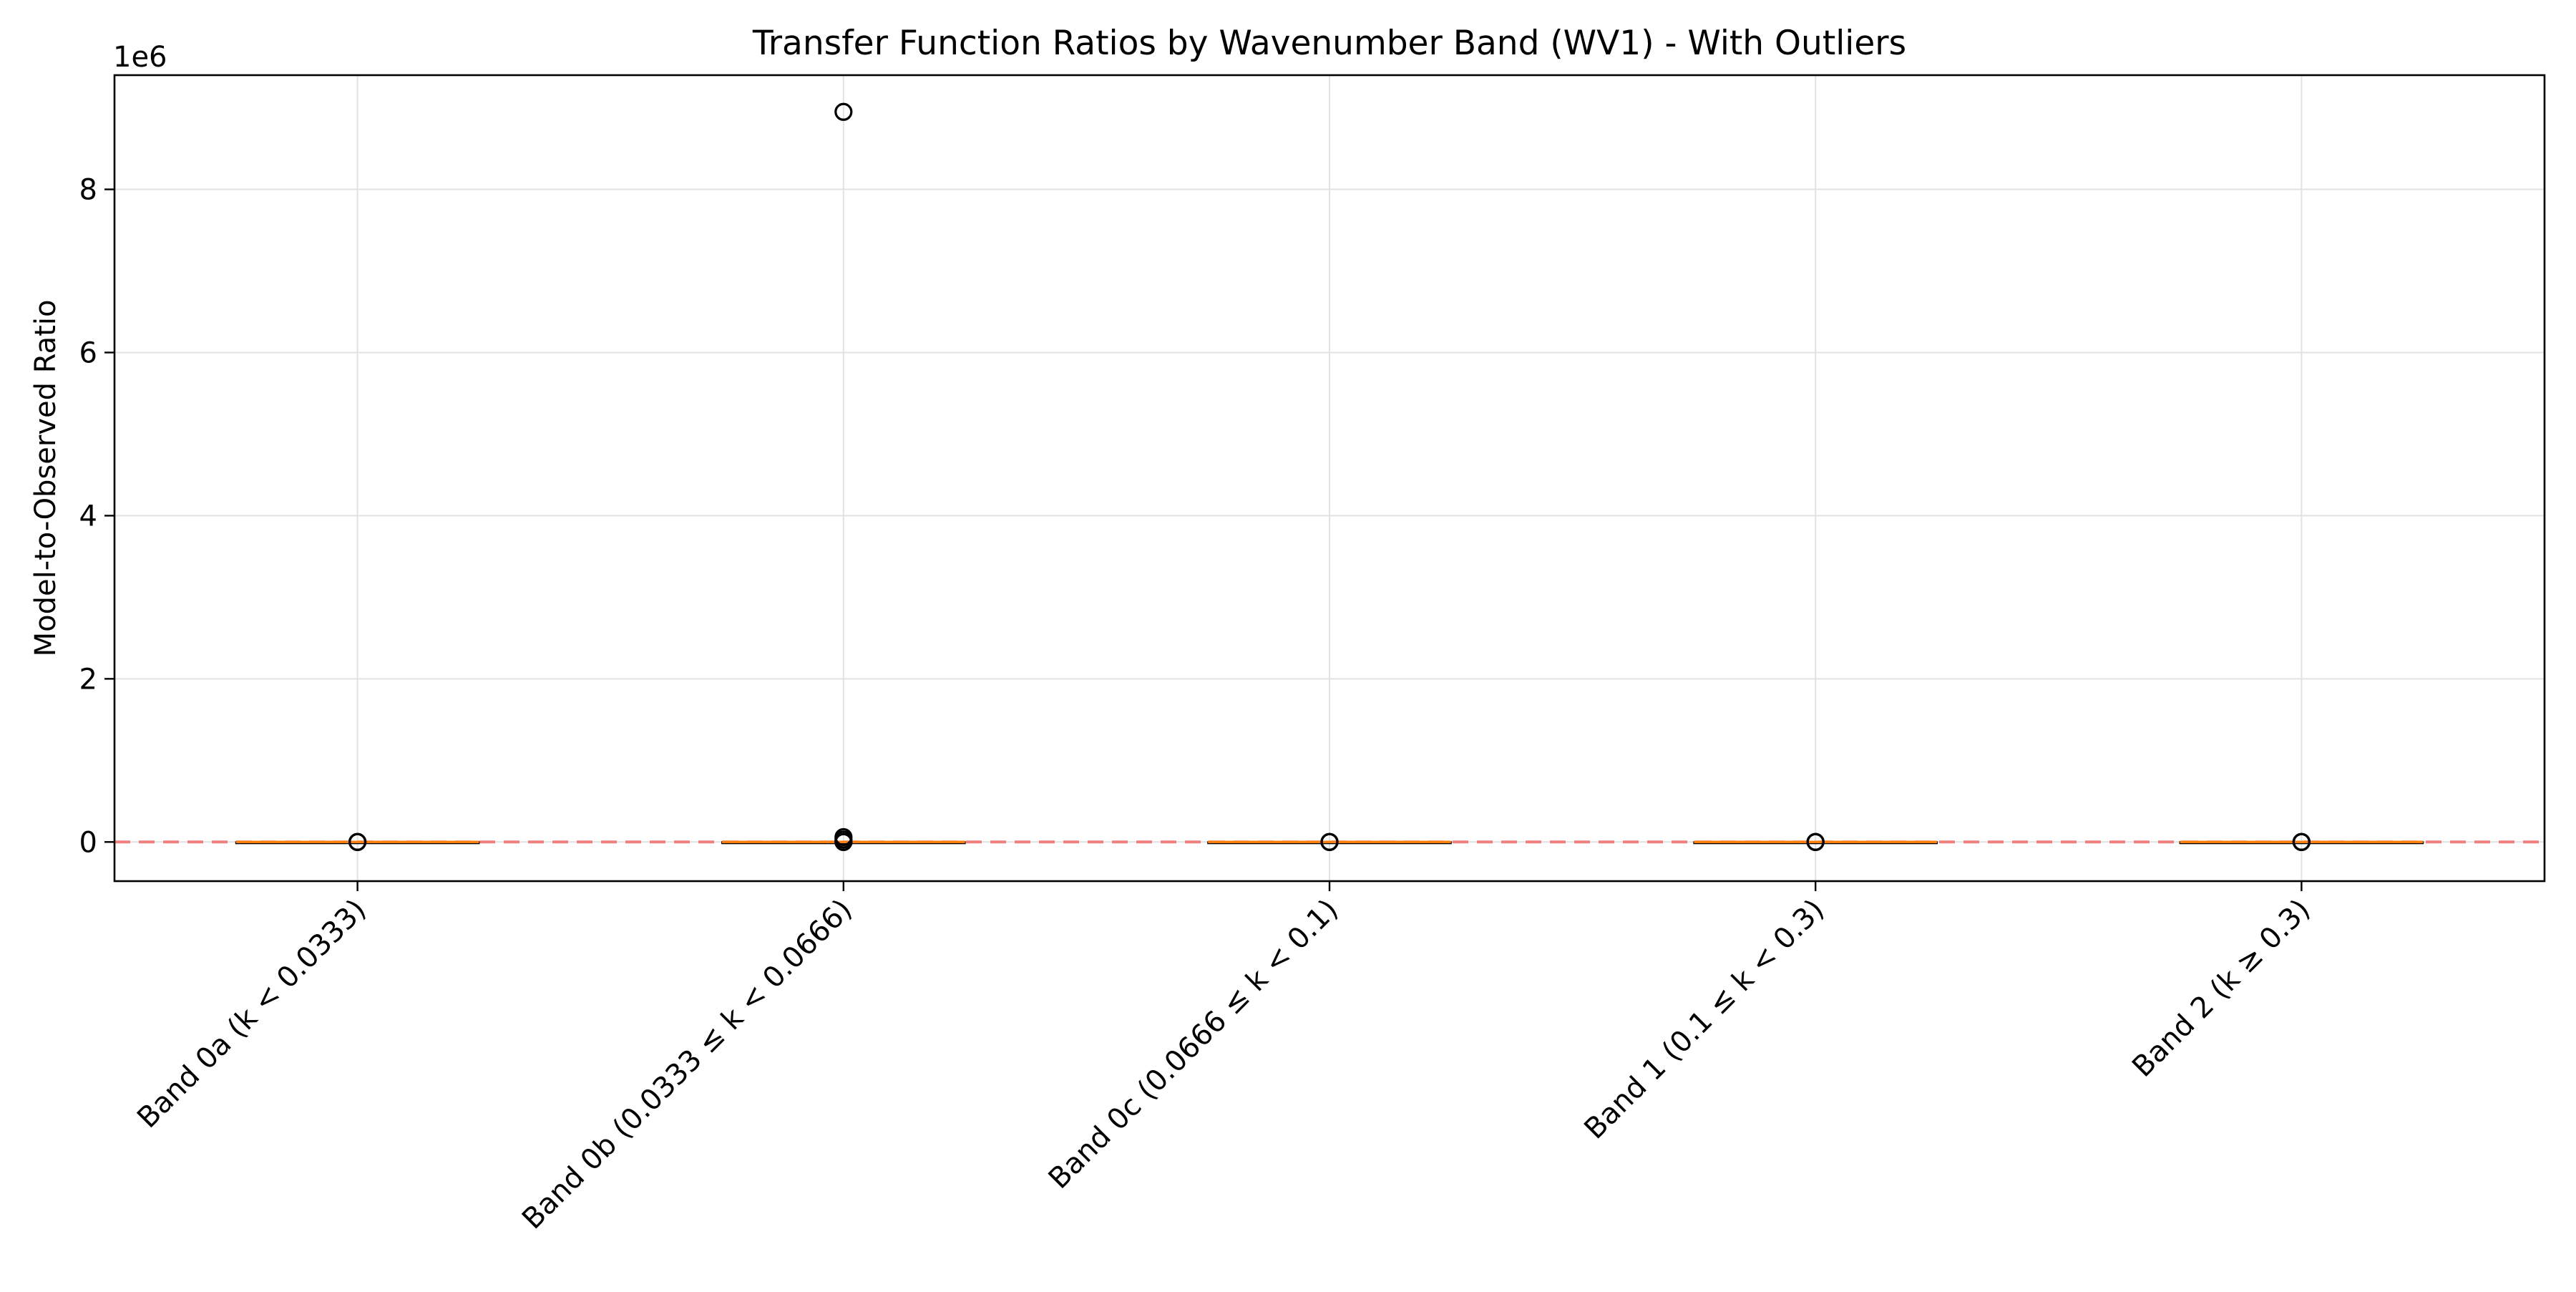  I want to click on y-tick-layer: 0 2 4 6 8, so click(96, 516).